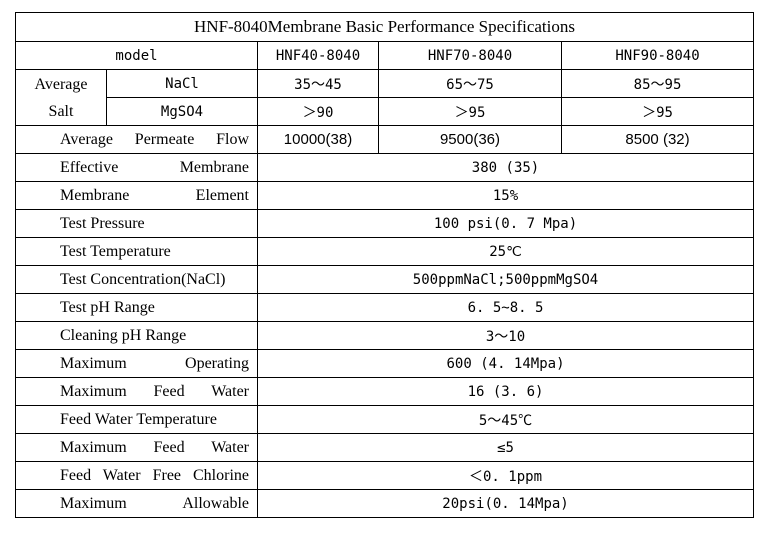 Image resolution: width=762 pixels, height=537 pixels. What do you see at coordinates (505, 307) in the screenshot?
I see `spec-value: 6. 5~8. 5` at bounding box center [505, 307].